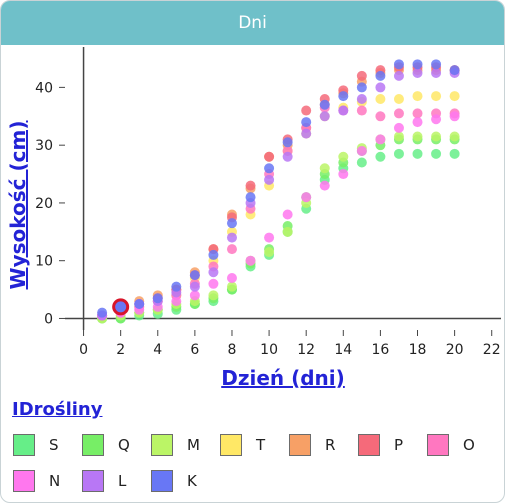 This screenshot has width=505, height=503. Describe the element at coordinates (451, 445) in the screenshot. I see `legend-item-O: O` at that location.